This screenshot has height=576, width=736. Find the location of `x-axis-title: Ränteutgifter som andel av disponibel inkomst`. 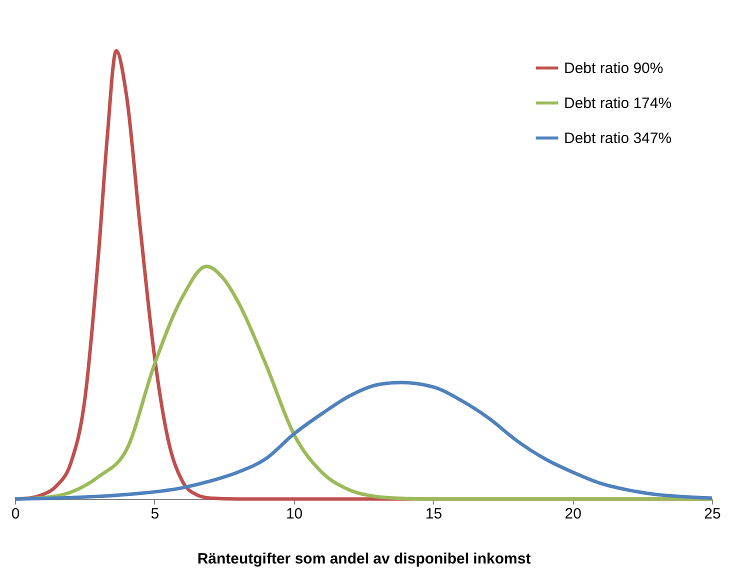

x-axis-title: Ränteutgifter som andel av disponibel inkomst is located at coordinates (364, 559).